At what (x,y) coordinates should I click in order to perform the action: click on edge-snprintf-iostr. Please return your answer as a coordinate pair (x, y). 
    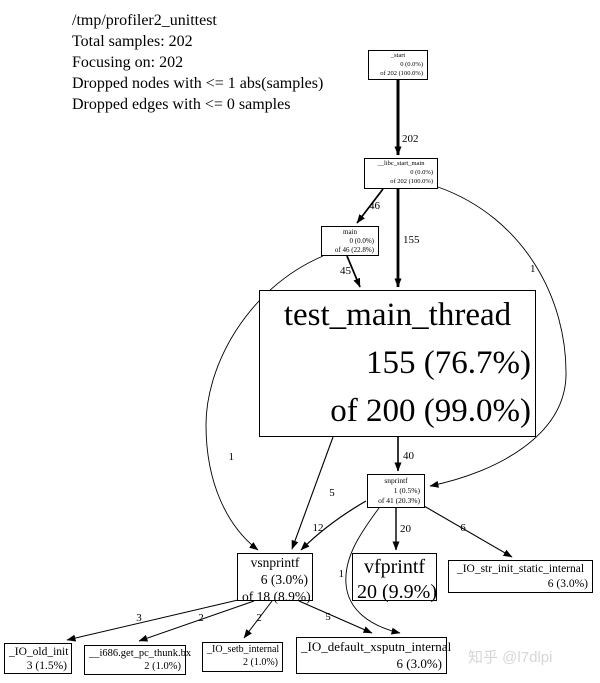
    Looking at the image, I should click on (468, 531).